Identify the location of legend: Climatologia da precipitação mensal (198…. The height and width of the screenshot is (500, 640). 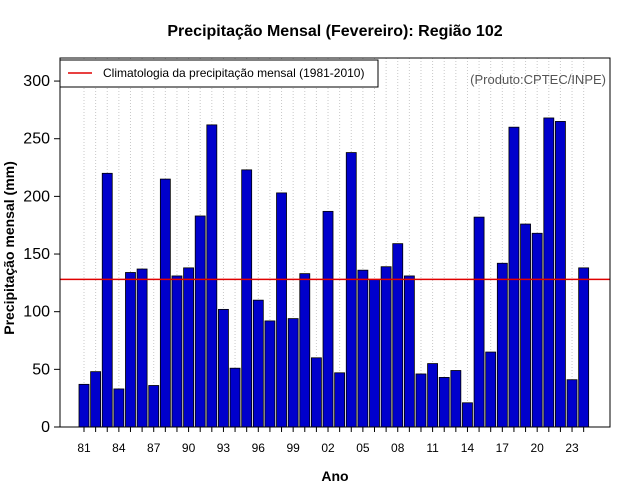
(219, 73).